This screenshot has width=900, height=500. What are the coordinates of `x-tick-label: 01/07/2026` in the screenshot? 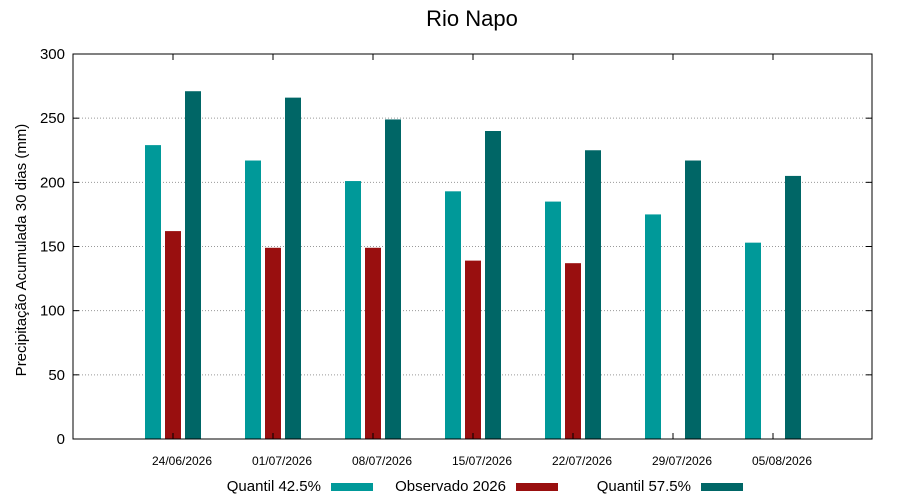 It's located at (282, 461).